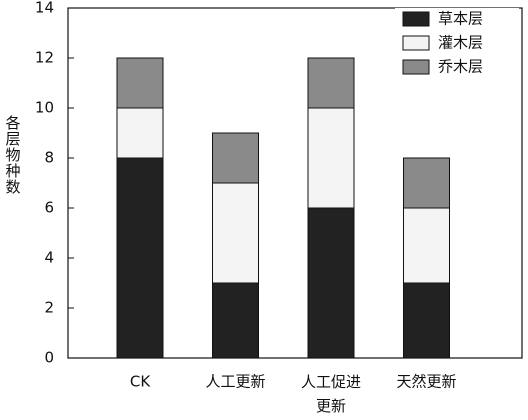 This screenshot has height=420, width=528. Describe the element at coordinates (44, 58) in the screenshot. I see `y-tick-label: 12` at that location.